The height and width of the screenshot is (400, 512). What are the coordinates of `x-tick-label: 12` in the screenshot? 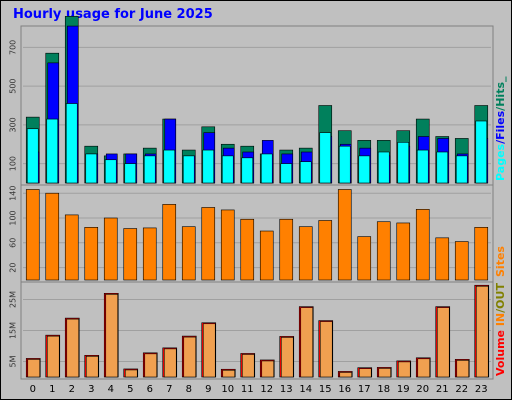 It's located at (266, 389).